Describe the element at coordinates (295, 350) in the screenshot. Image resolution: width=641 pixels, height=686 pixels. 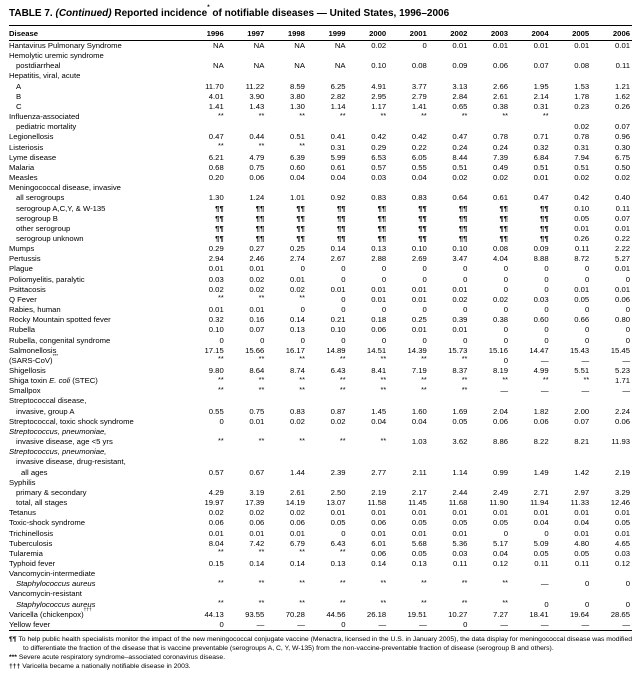
I see `value-cell: 16.17` at that location.